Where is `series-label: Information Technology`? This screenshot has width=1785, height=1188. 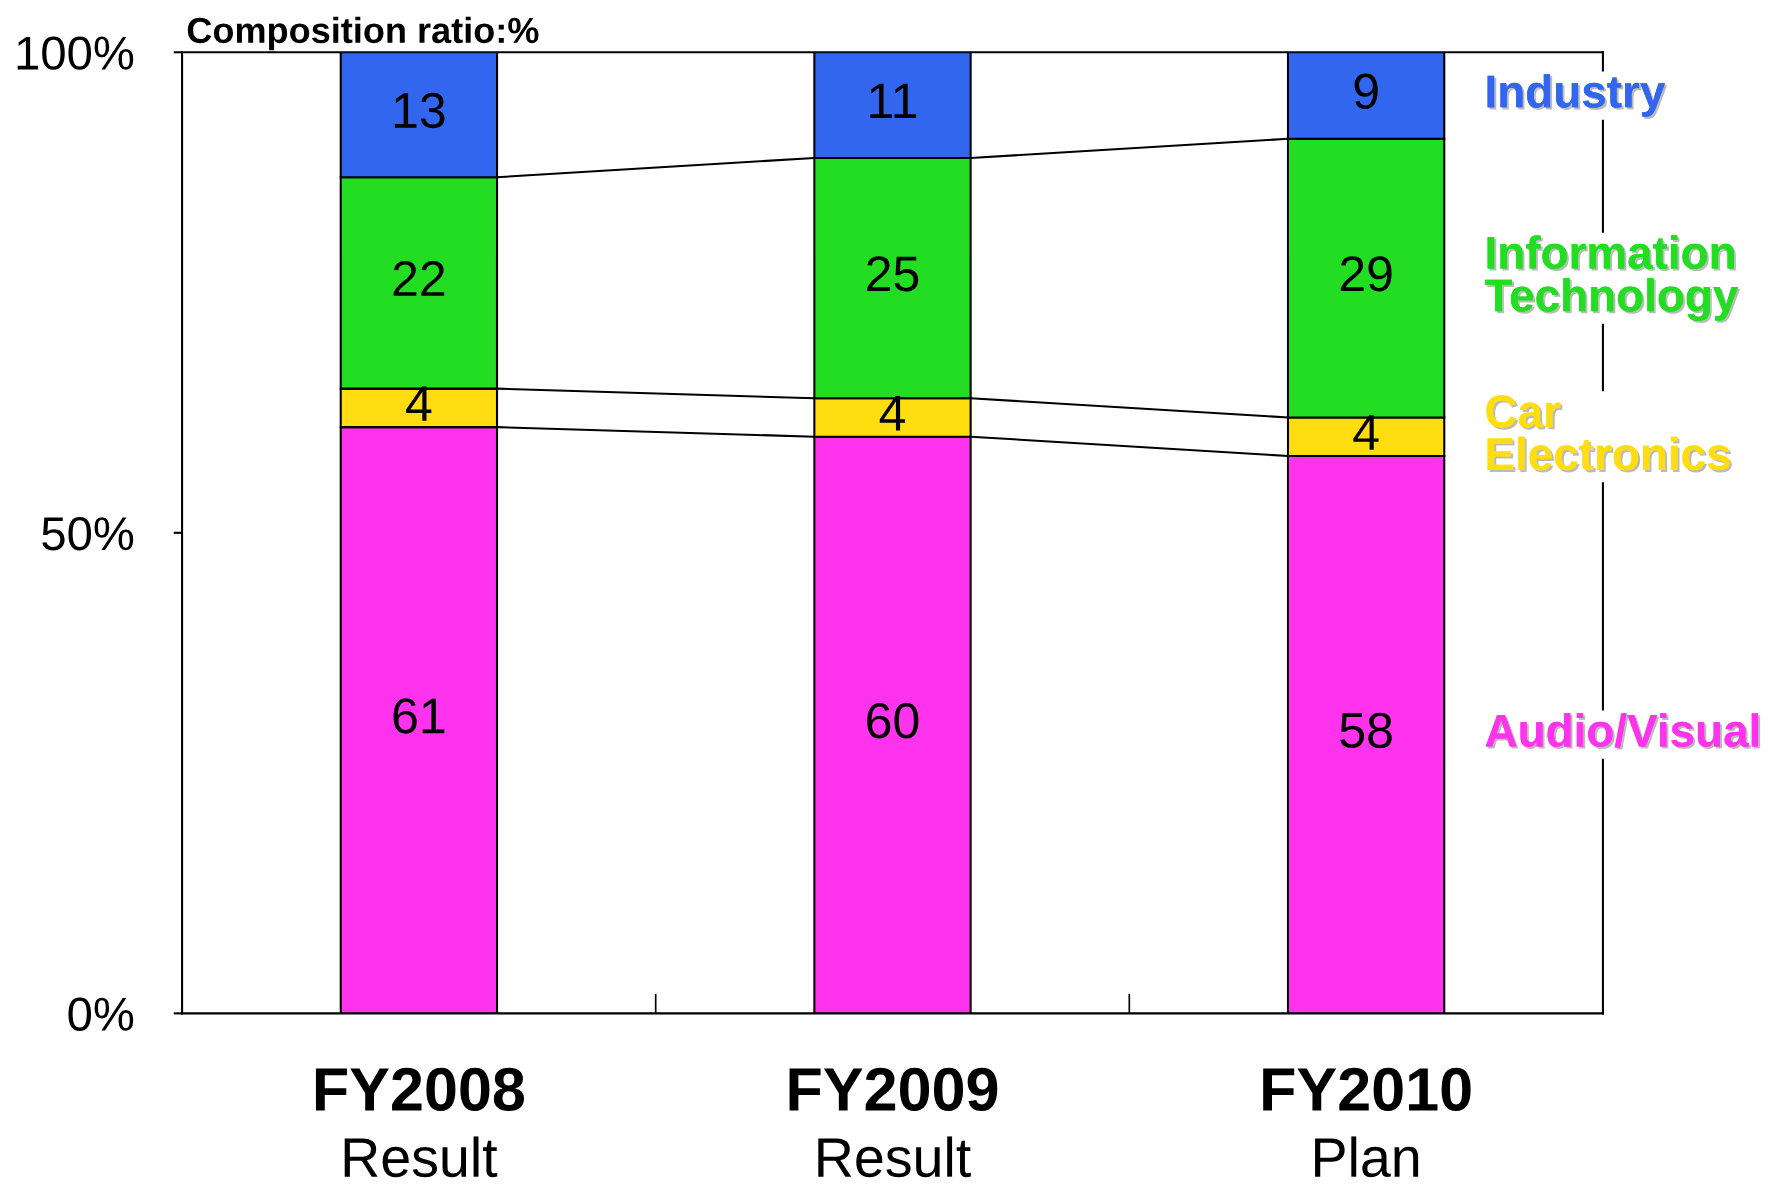 series-label: Information Technology is located at coordinates (1613, 279).